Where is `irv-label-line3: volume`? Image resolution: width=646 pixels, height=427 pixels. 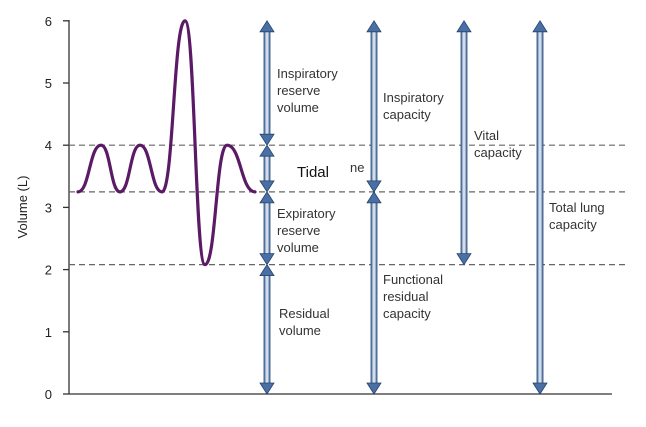 irv-label-line3: volume is located at coordinates (298, 107).